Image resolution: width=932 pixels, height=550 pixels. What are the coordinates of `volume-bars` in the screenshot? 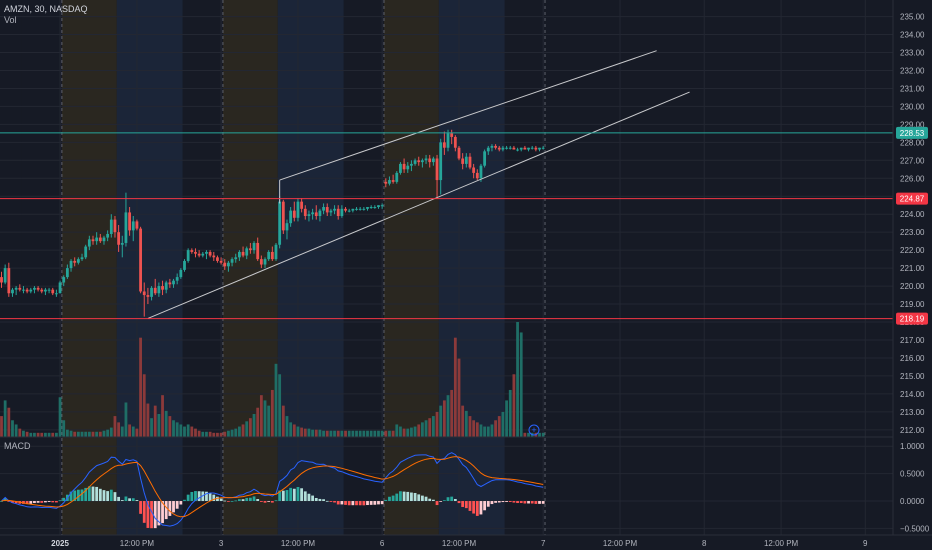 It's located at (272, 379).